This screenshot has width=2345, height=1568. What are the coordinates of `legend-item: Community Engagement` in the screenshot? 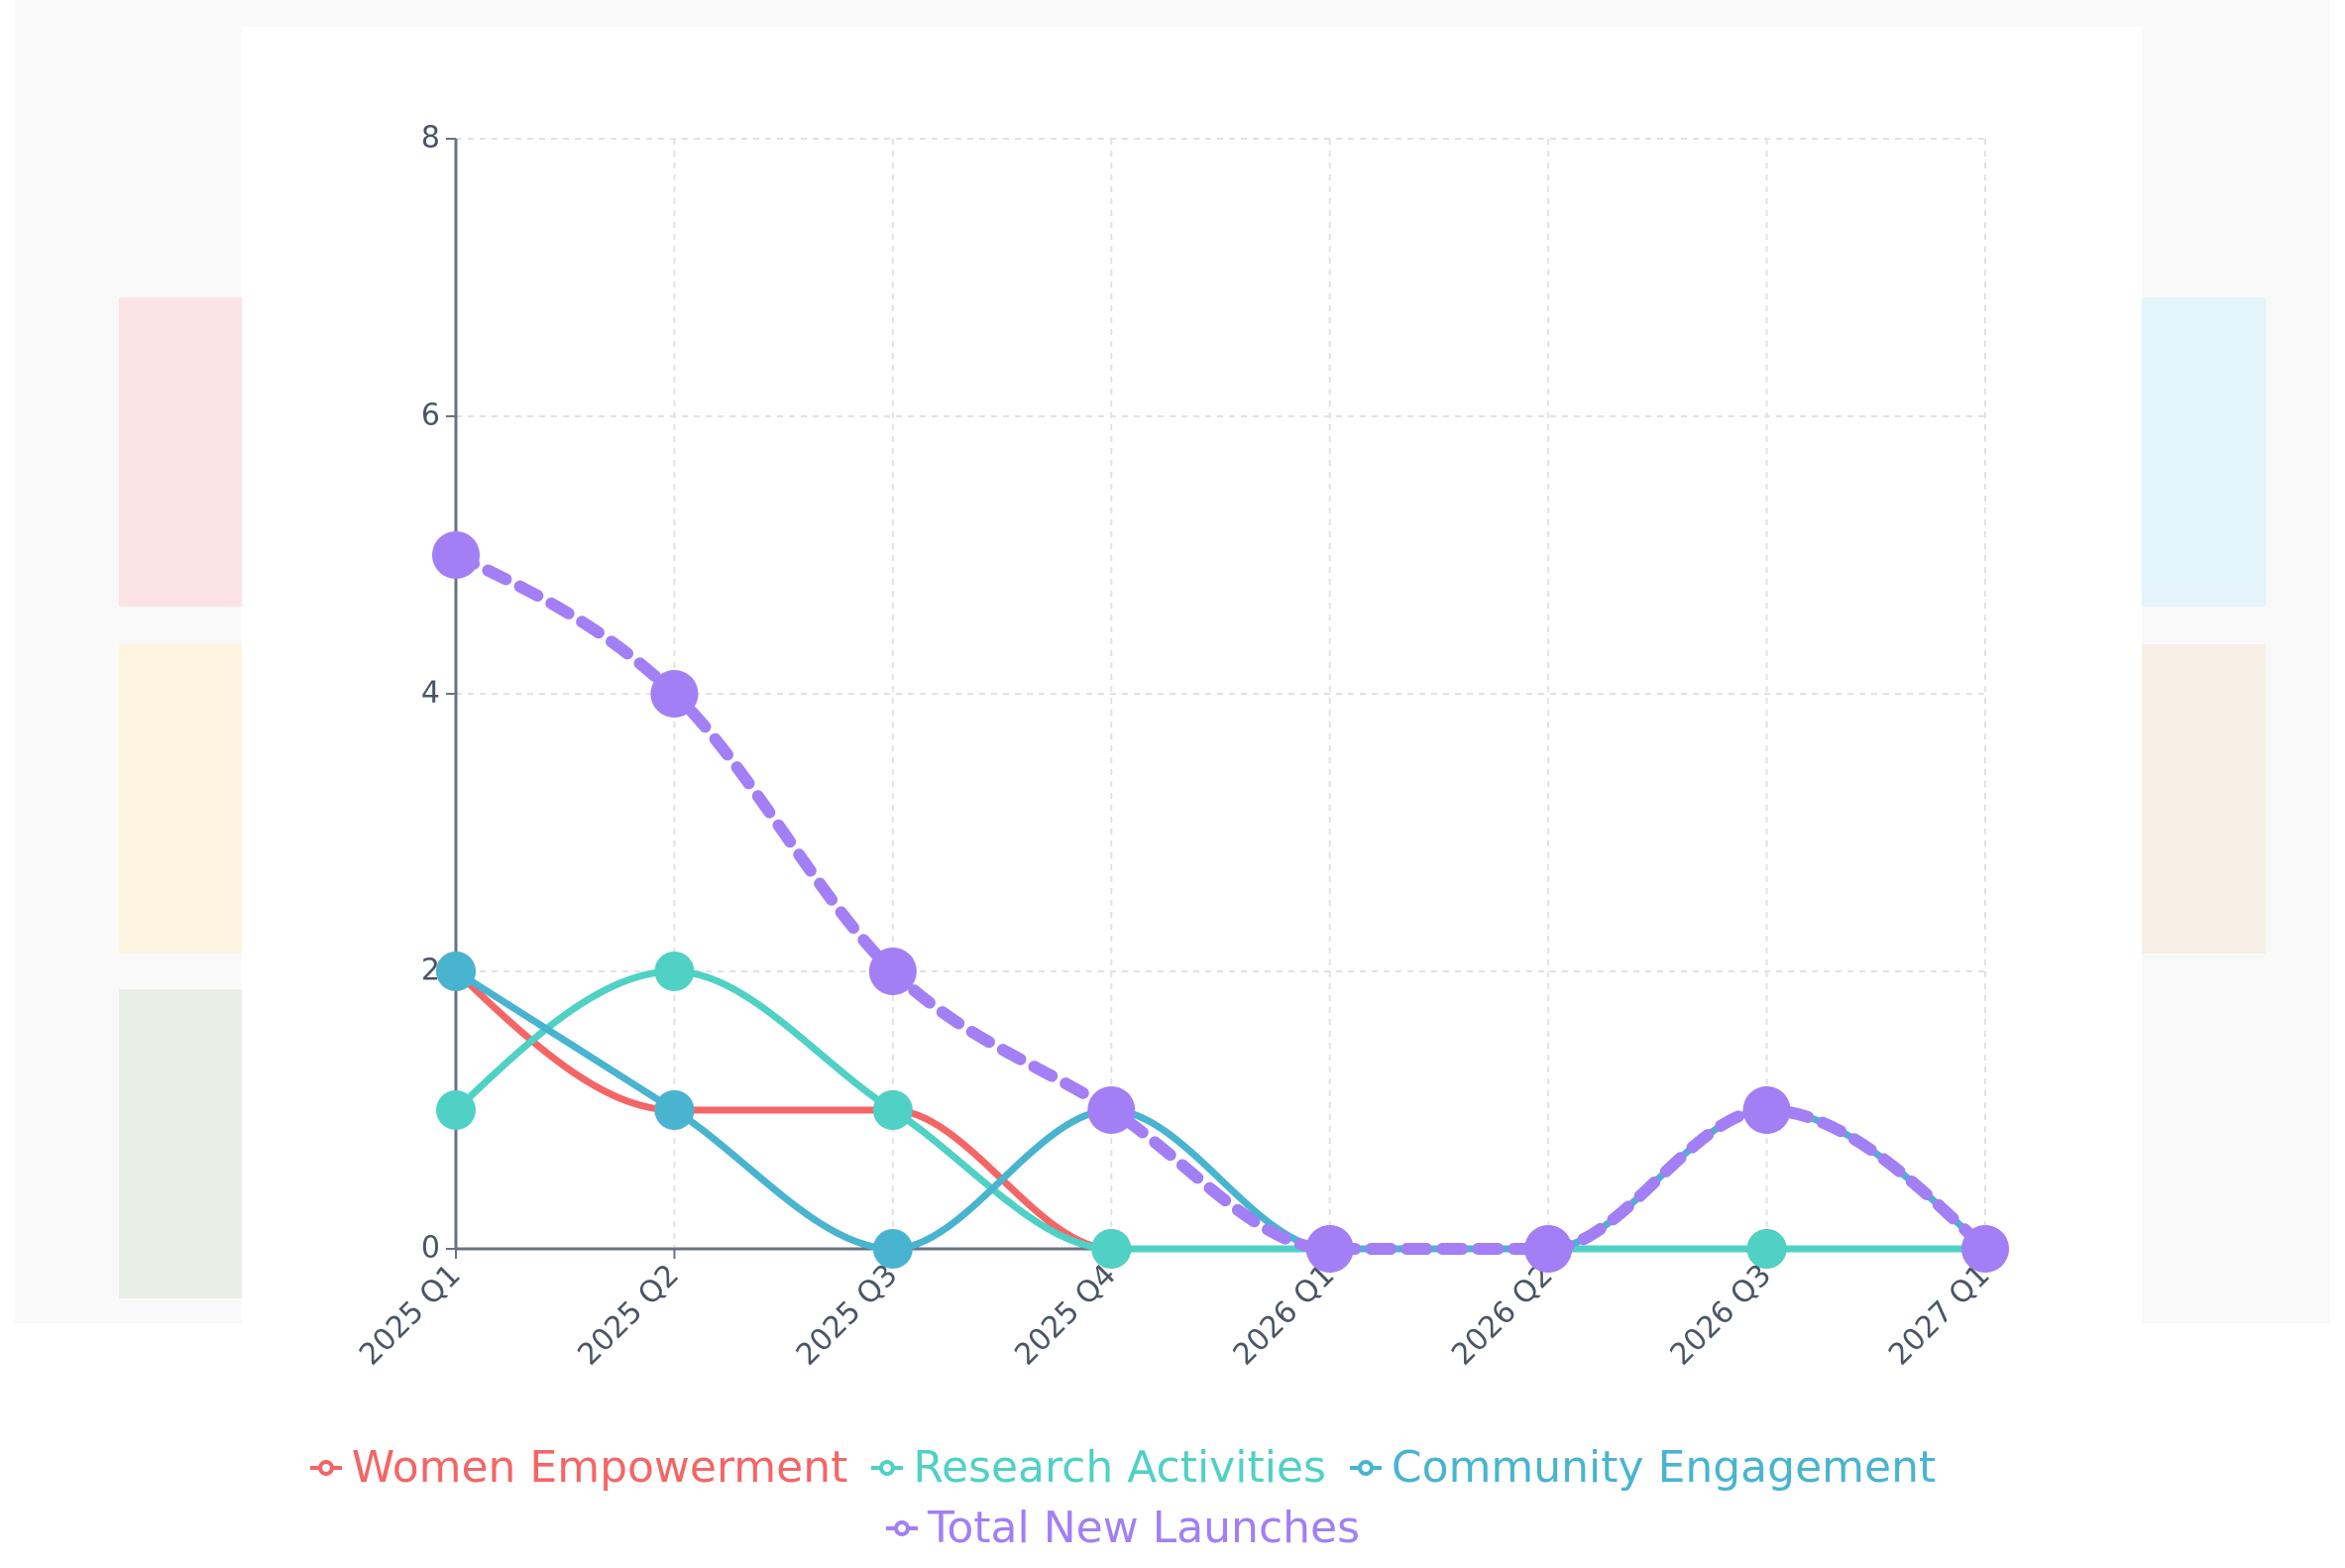 It's located at (1642, 1467).